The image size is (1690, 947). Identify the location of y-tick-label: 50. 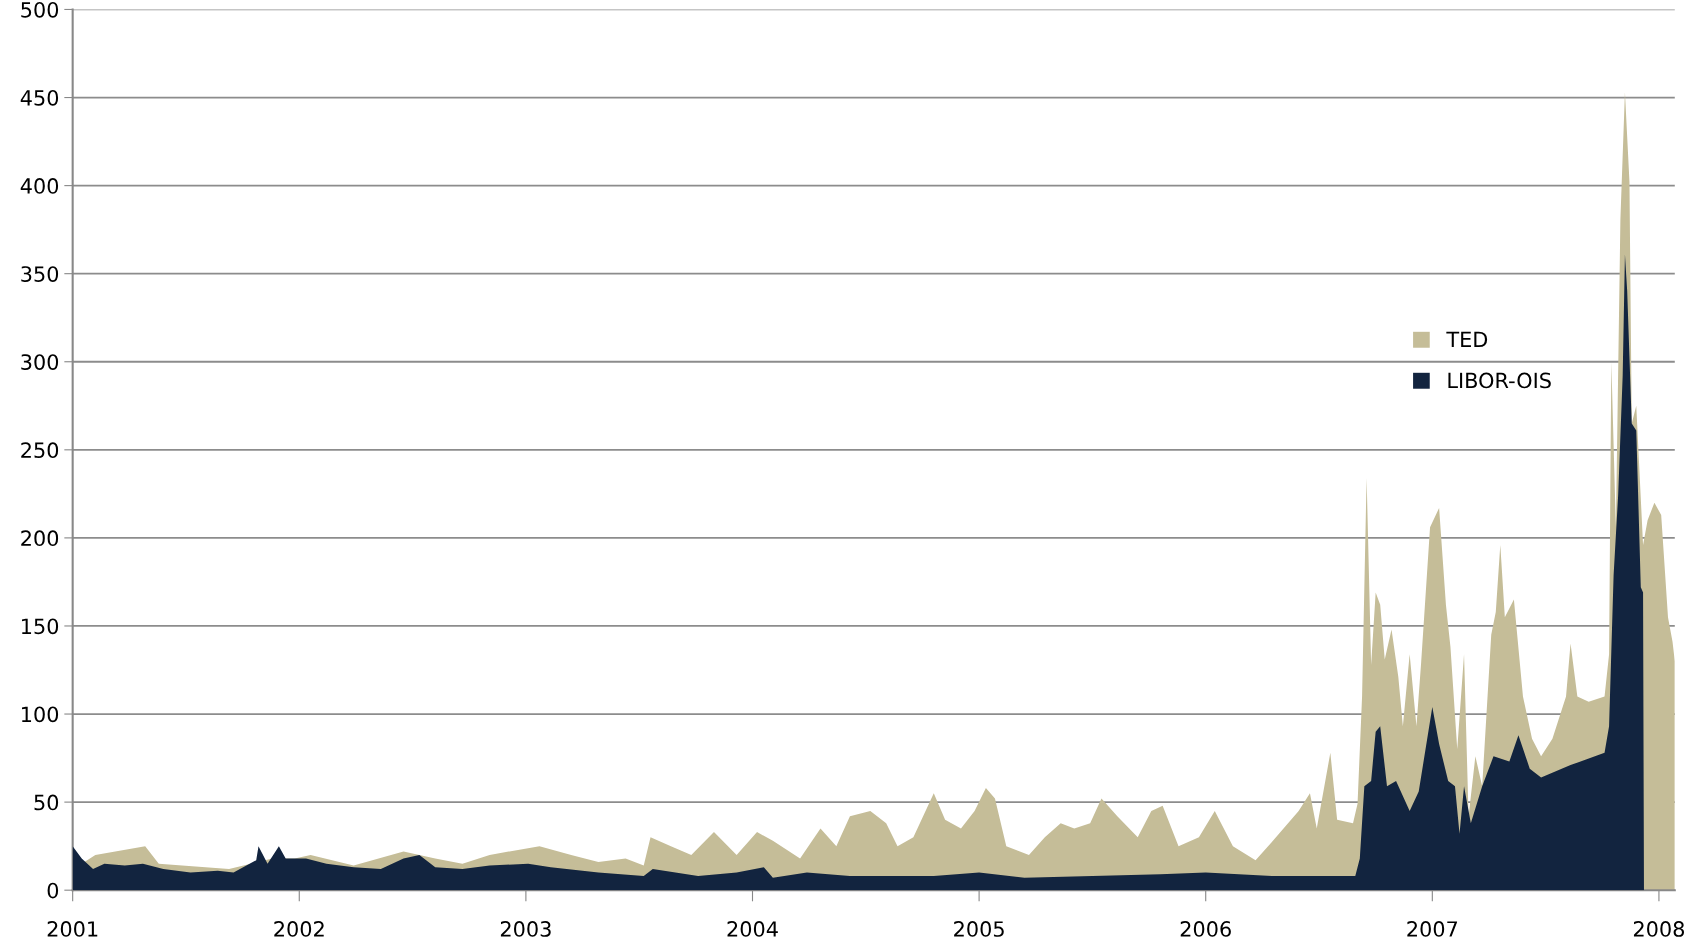
(46, 802).